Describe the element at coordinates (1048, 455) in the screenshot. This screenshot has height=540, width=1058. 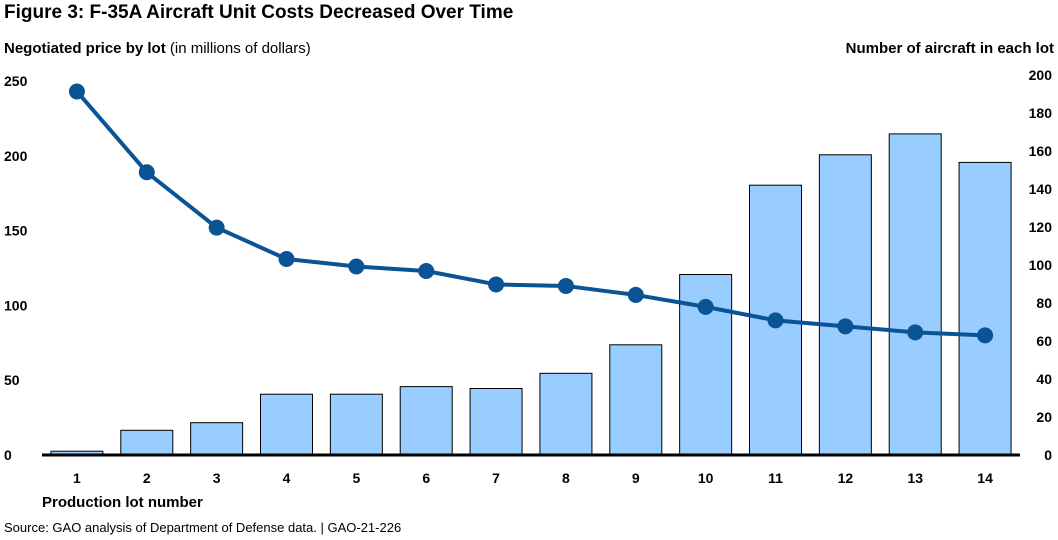
I see `y-right-tick: 0` at that location.